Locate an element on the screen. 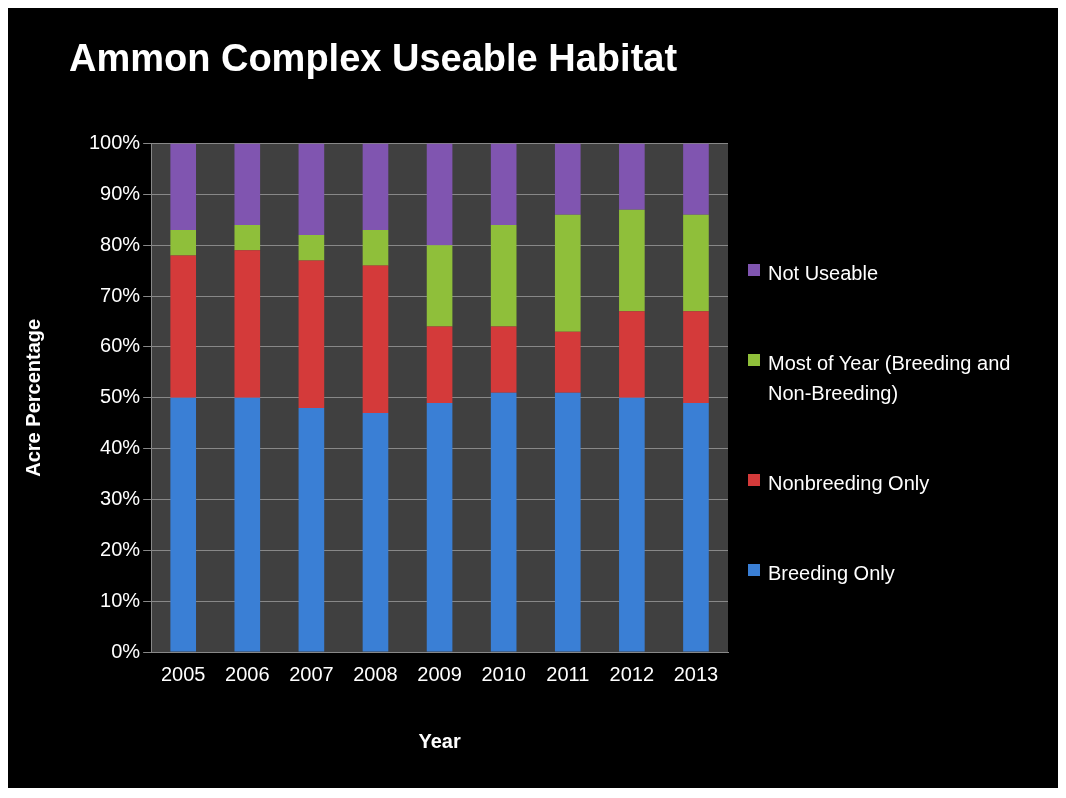  y-tick-label: 50% is located at coordinates (120, 396).